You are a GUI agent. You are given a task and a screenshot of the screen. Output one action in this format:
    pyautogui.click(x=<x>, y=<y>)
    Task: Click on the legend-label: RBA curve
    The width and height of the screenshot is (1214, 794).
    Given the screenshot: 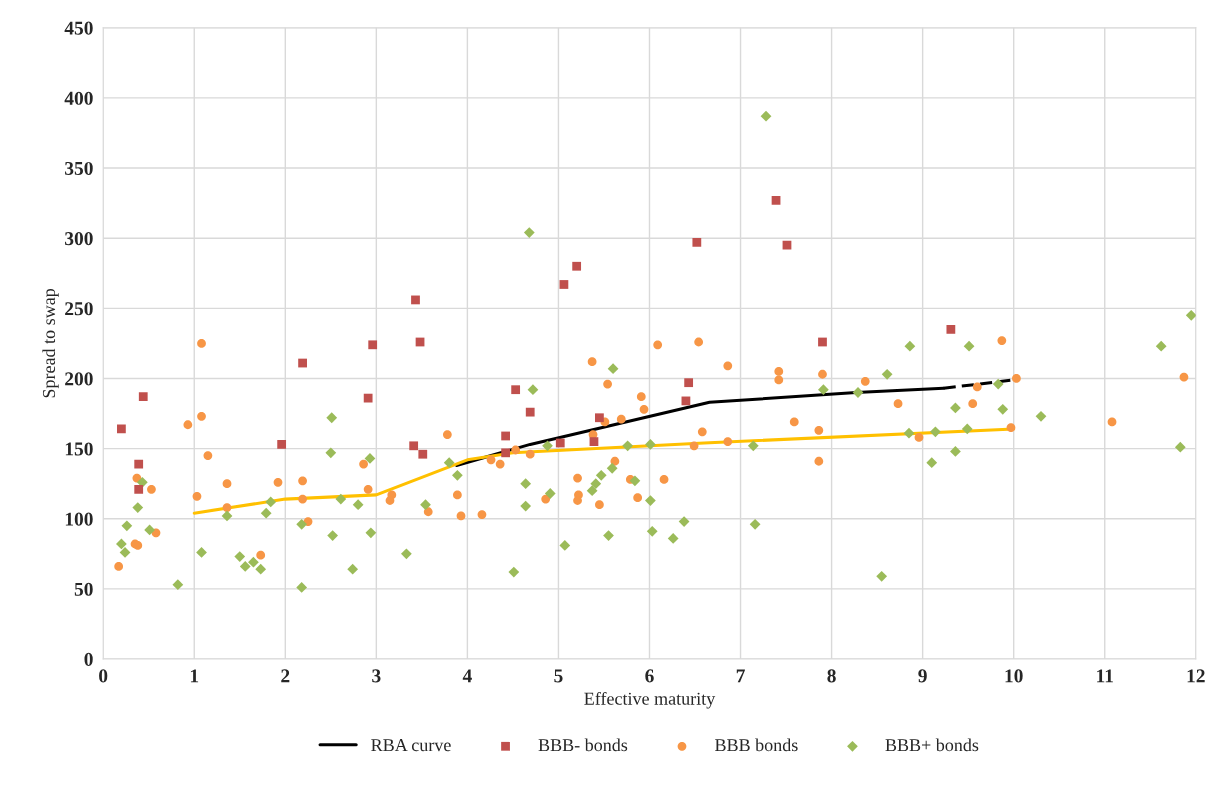 What is the action you would take?
    pyautogui.click(x=411, y=745)
    